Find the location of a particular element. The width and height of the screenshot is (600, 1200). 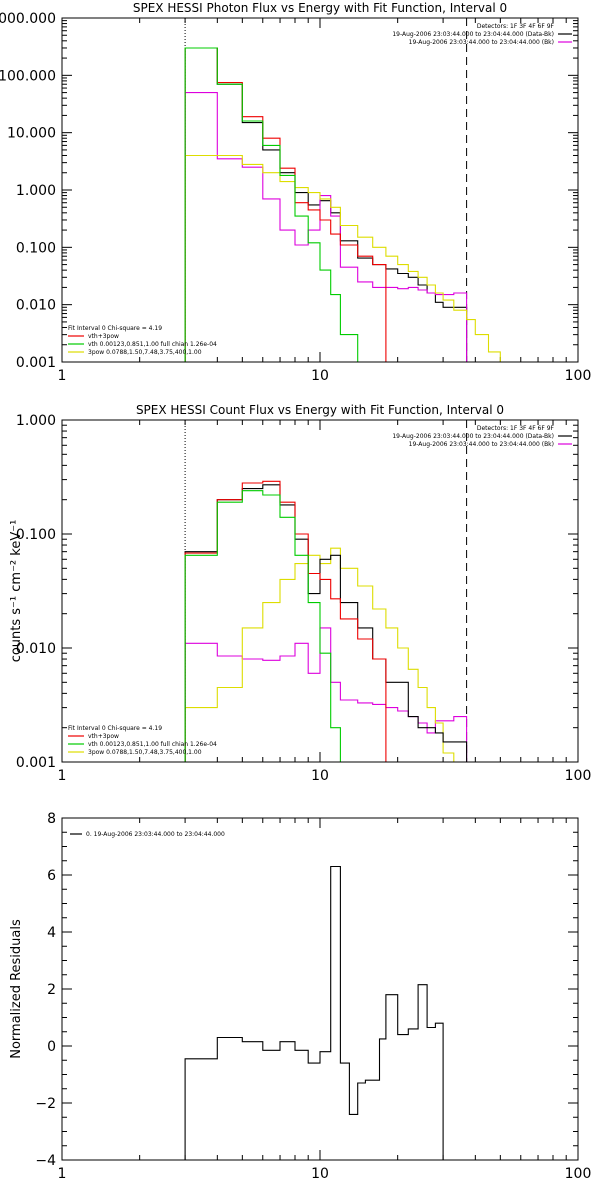

y-tick-label: −4 is located at coordinates (45, 1161).